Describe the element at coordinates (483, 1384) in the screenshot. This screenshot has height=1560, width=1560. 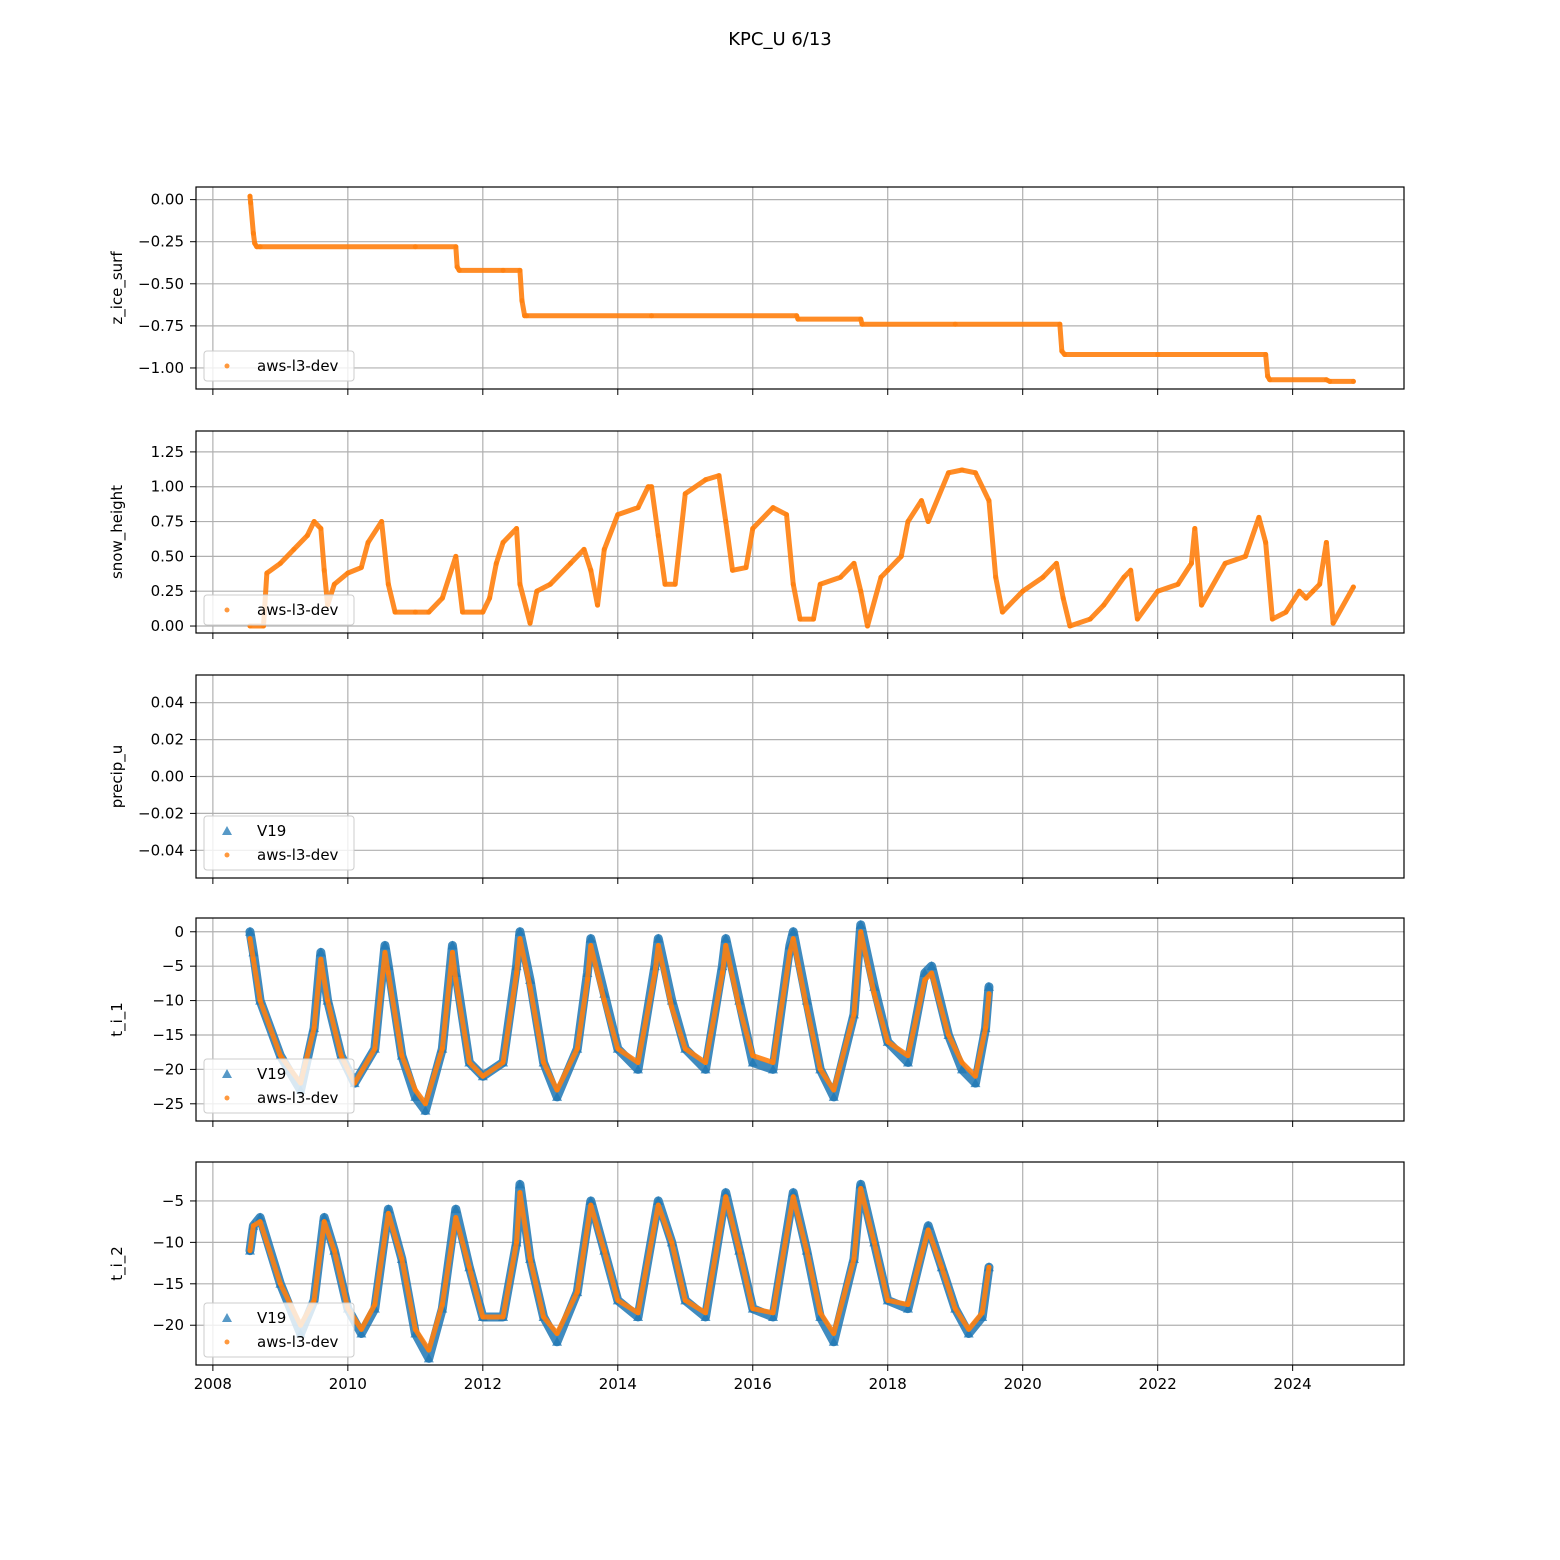
I see `x-tick-label: 2012` at that location.